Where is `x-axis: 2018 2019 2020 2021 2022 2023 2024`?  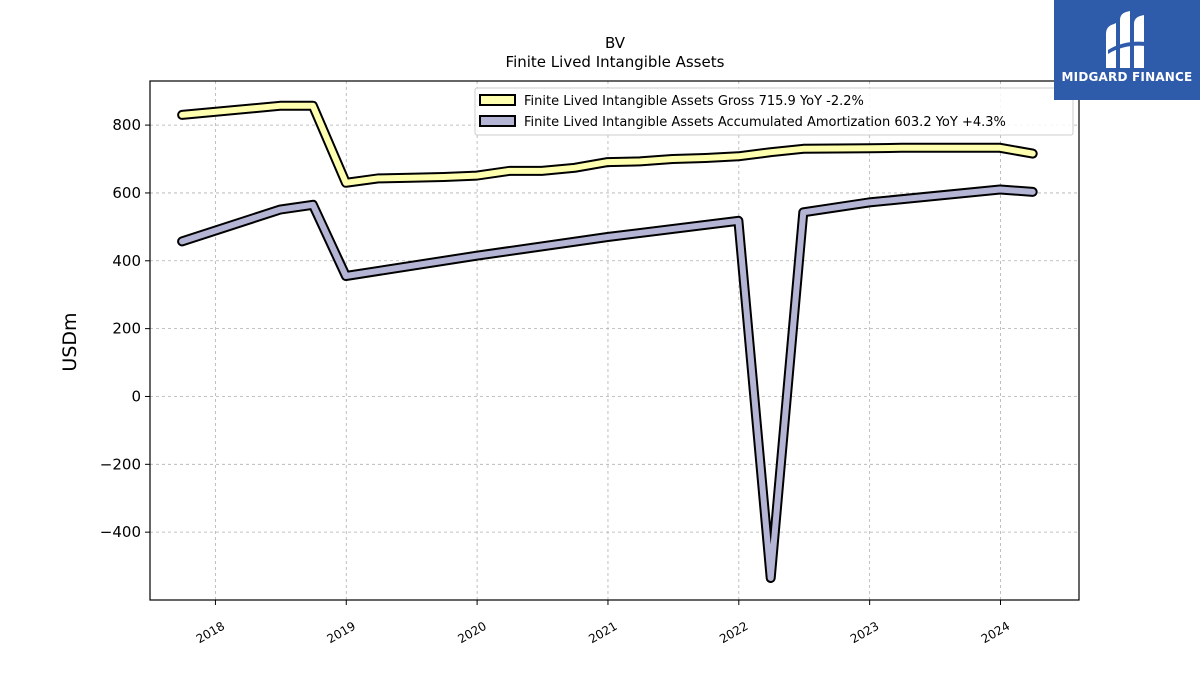 x-axis: 2018 2019 2020 2021 2022 2023 2024 is located at coordinates (603, 623).